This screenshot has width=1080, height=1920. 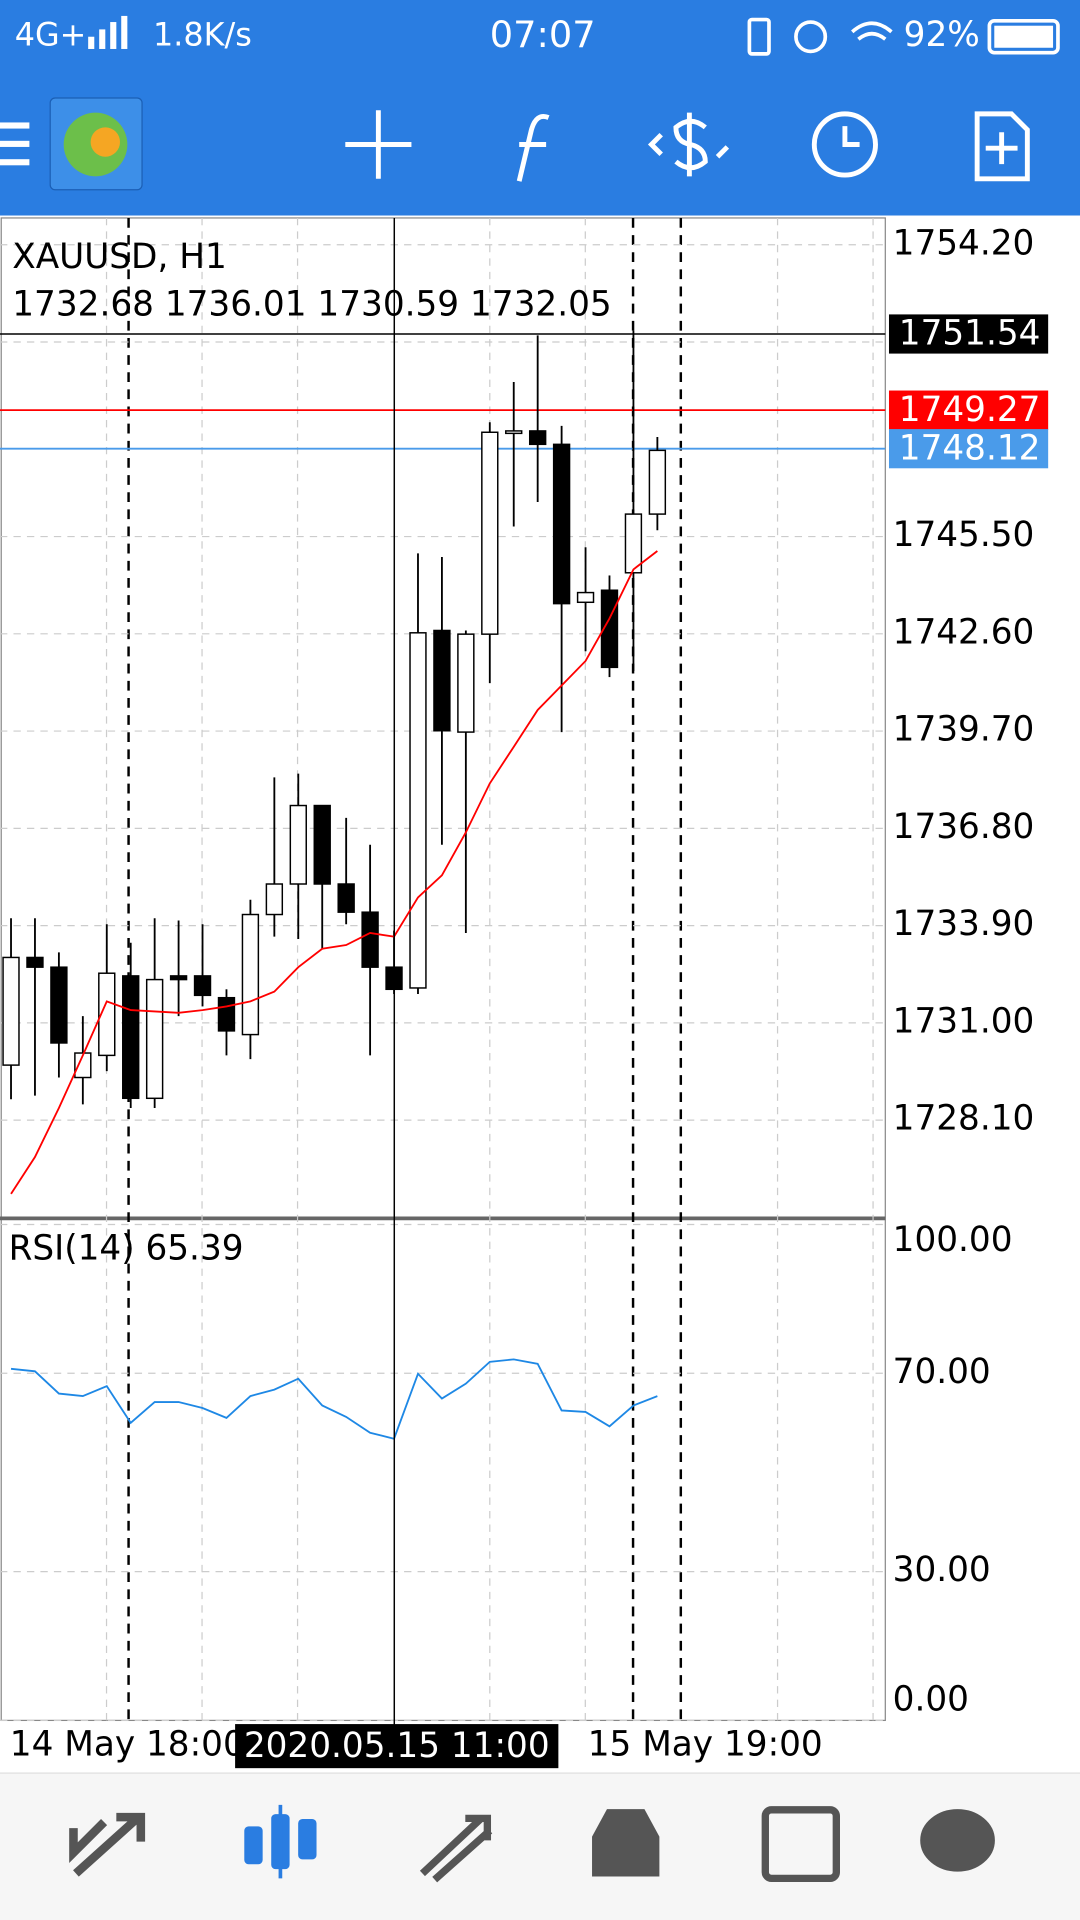 I want to click on bid-badge, so click(x=968, y=449).